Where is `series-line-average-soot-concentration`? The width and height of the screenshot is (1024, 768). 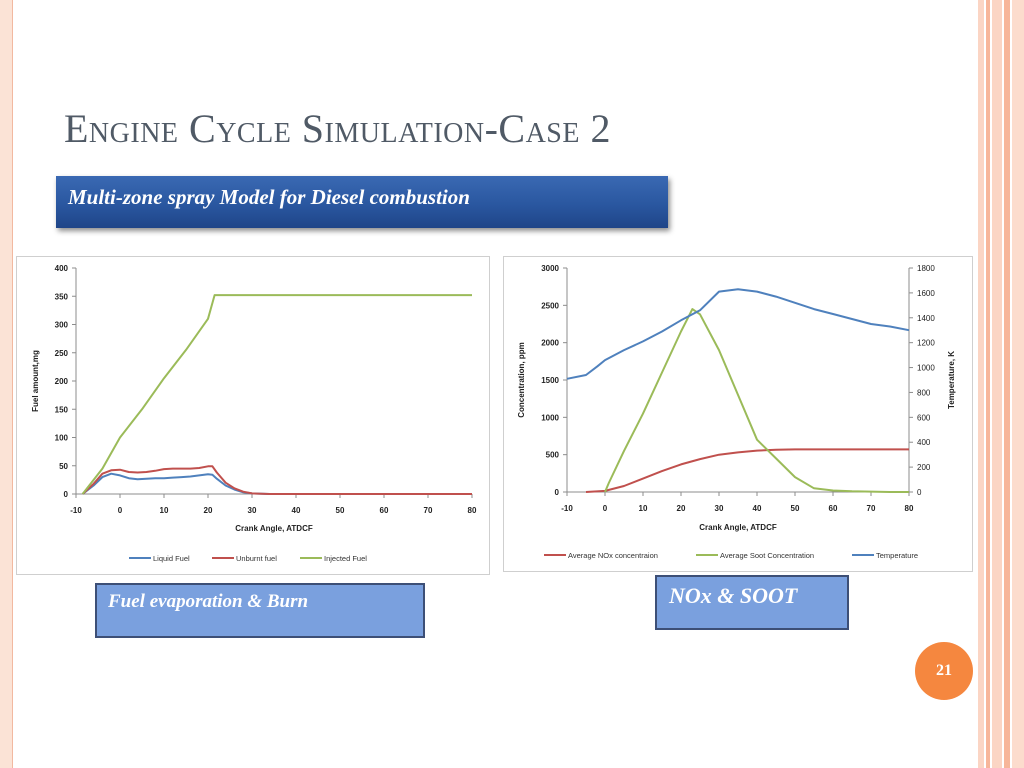
series-line-average-soot-concentration is located at coordinates (756, 400).